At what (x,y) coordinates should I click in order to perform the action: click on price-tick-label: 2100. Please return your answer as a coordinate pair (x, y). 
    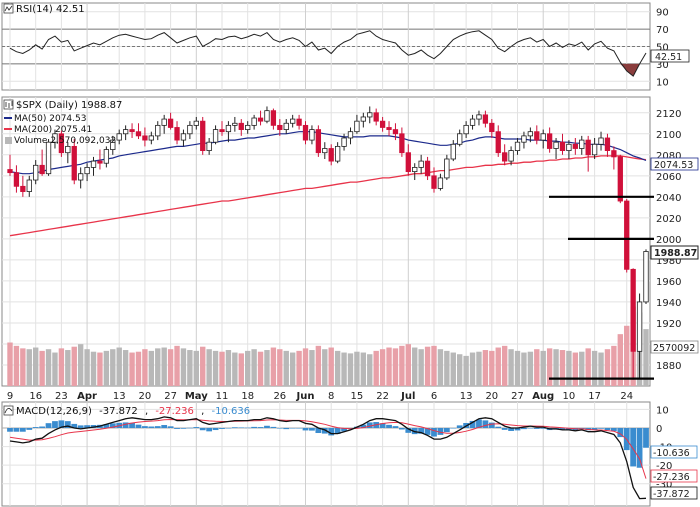
    Looking at the image, I should click on (668, 135).